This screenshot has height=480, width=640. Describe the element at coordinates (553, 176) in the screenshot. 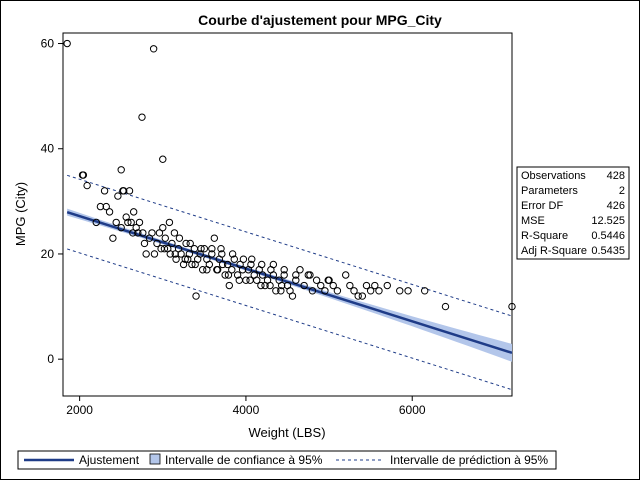

I see `stat-label: Observations` at that location.